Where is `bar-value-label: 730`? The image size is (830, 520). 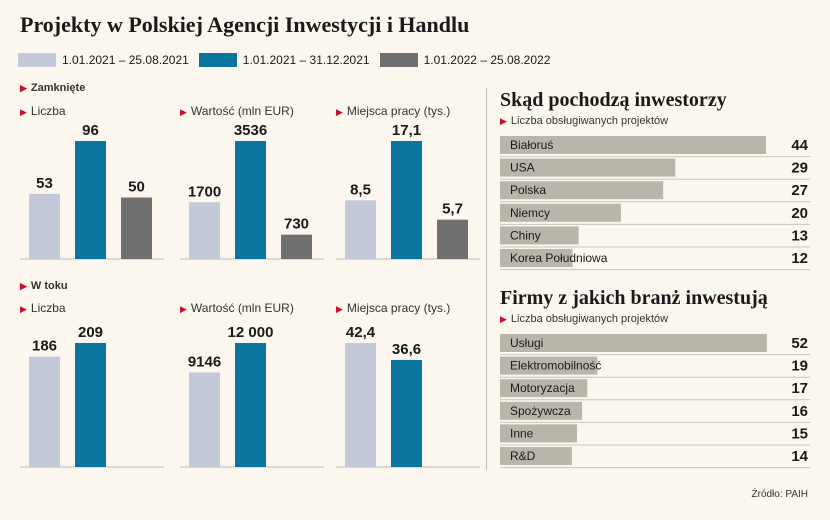
bar-value-label: 730 is located at coordinates (296, 224).